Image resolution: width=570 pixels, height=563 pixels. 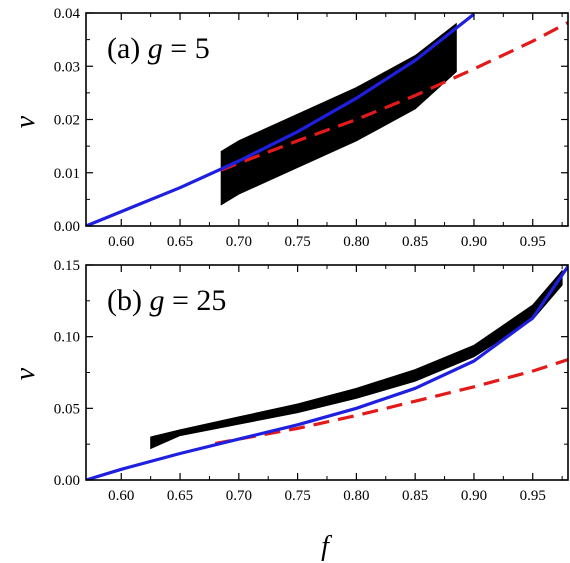 I want to click on panel-b-ytick-label: 0.05, so click(x=67, y=409).